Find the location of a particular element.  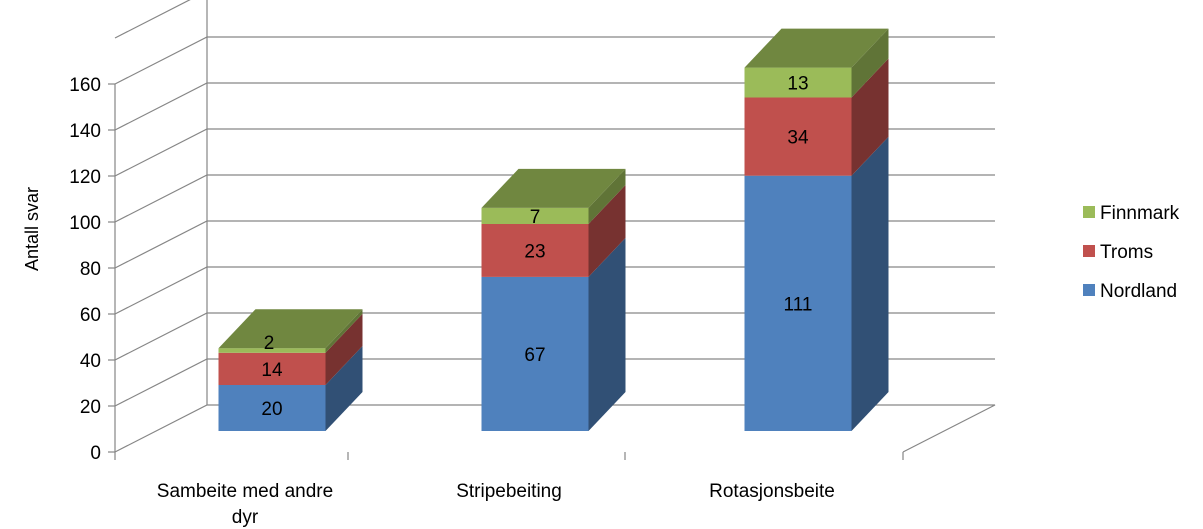

y-tick-label: 60 is located at coordinates (90, 315).